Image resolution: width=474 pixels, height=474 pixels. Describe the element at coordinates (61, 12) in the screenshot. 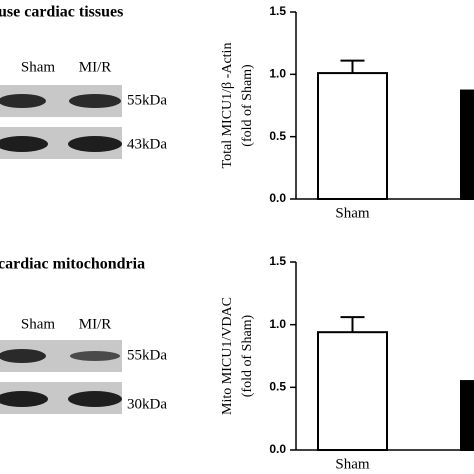

I see `blot-title: use cardiac tissues` at that location.